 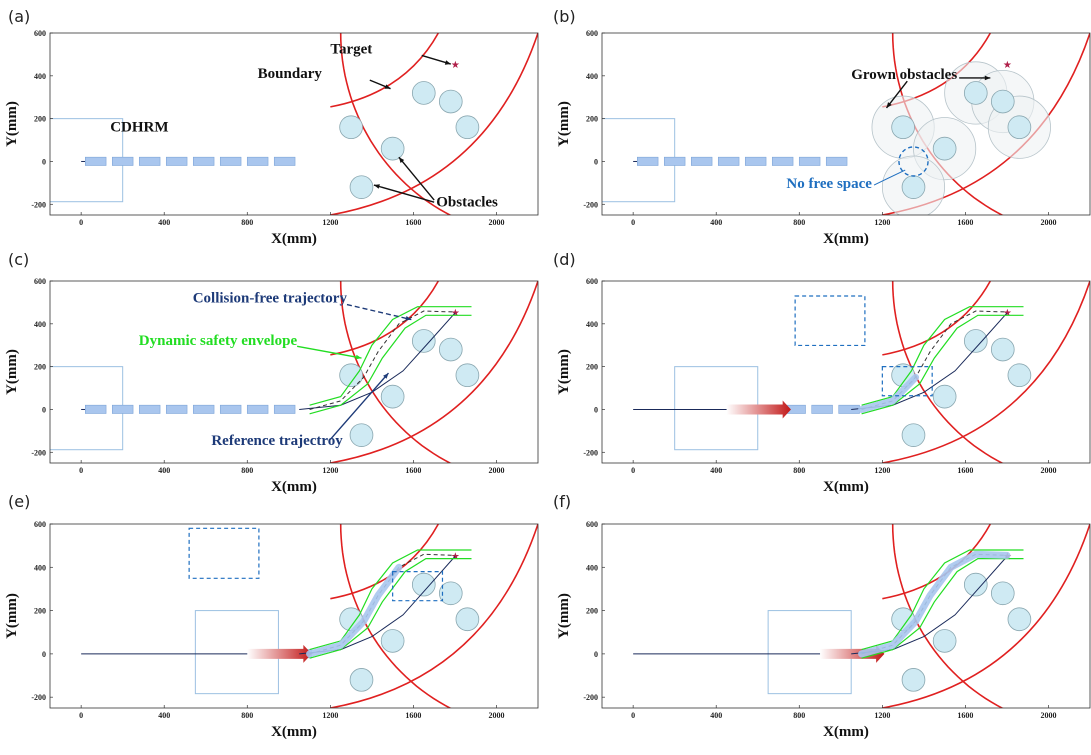 I want to click on label-collision-free: Collision-free trajectory, so click(x=270, y=298).